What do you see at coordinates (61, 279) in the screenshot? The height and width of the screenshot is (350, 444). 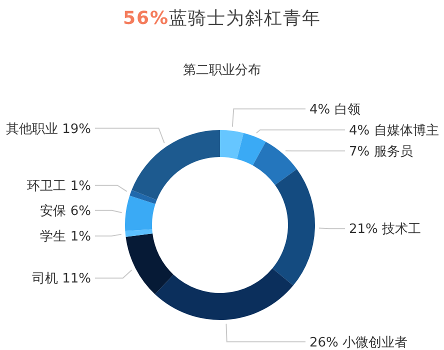 I see `slice-label: 司机 11%` at bounding box center [61, 279].